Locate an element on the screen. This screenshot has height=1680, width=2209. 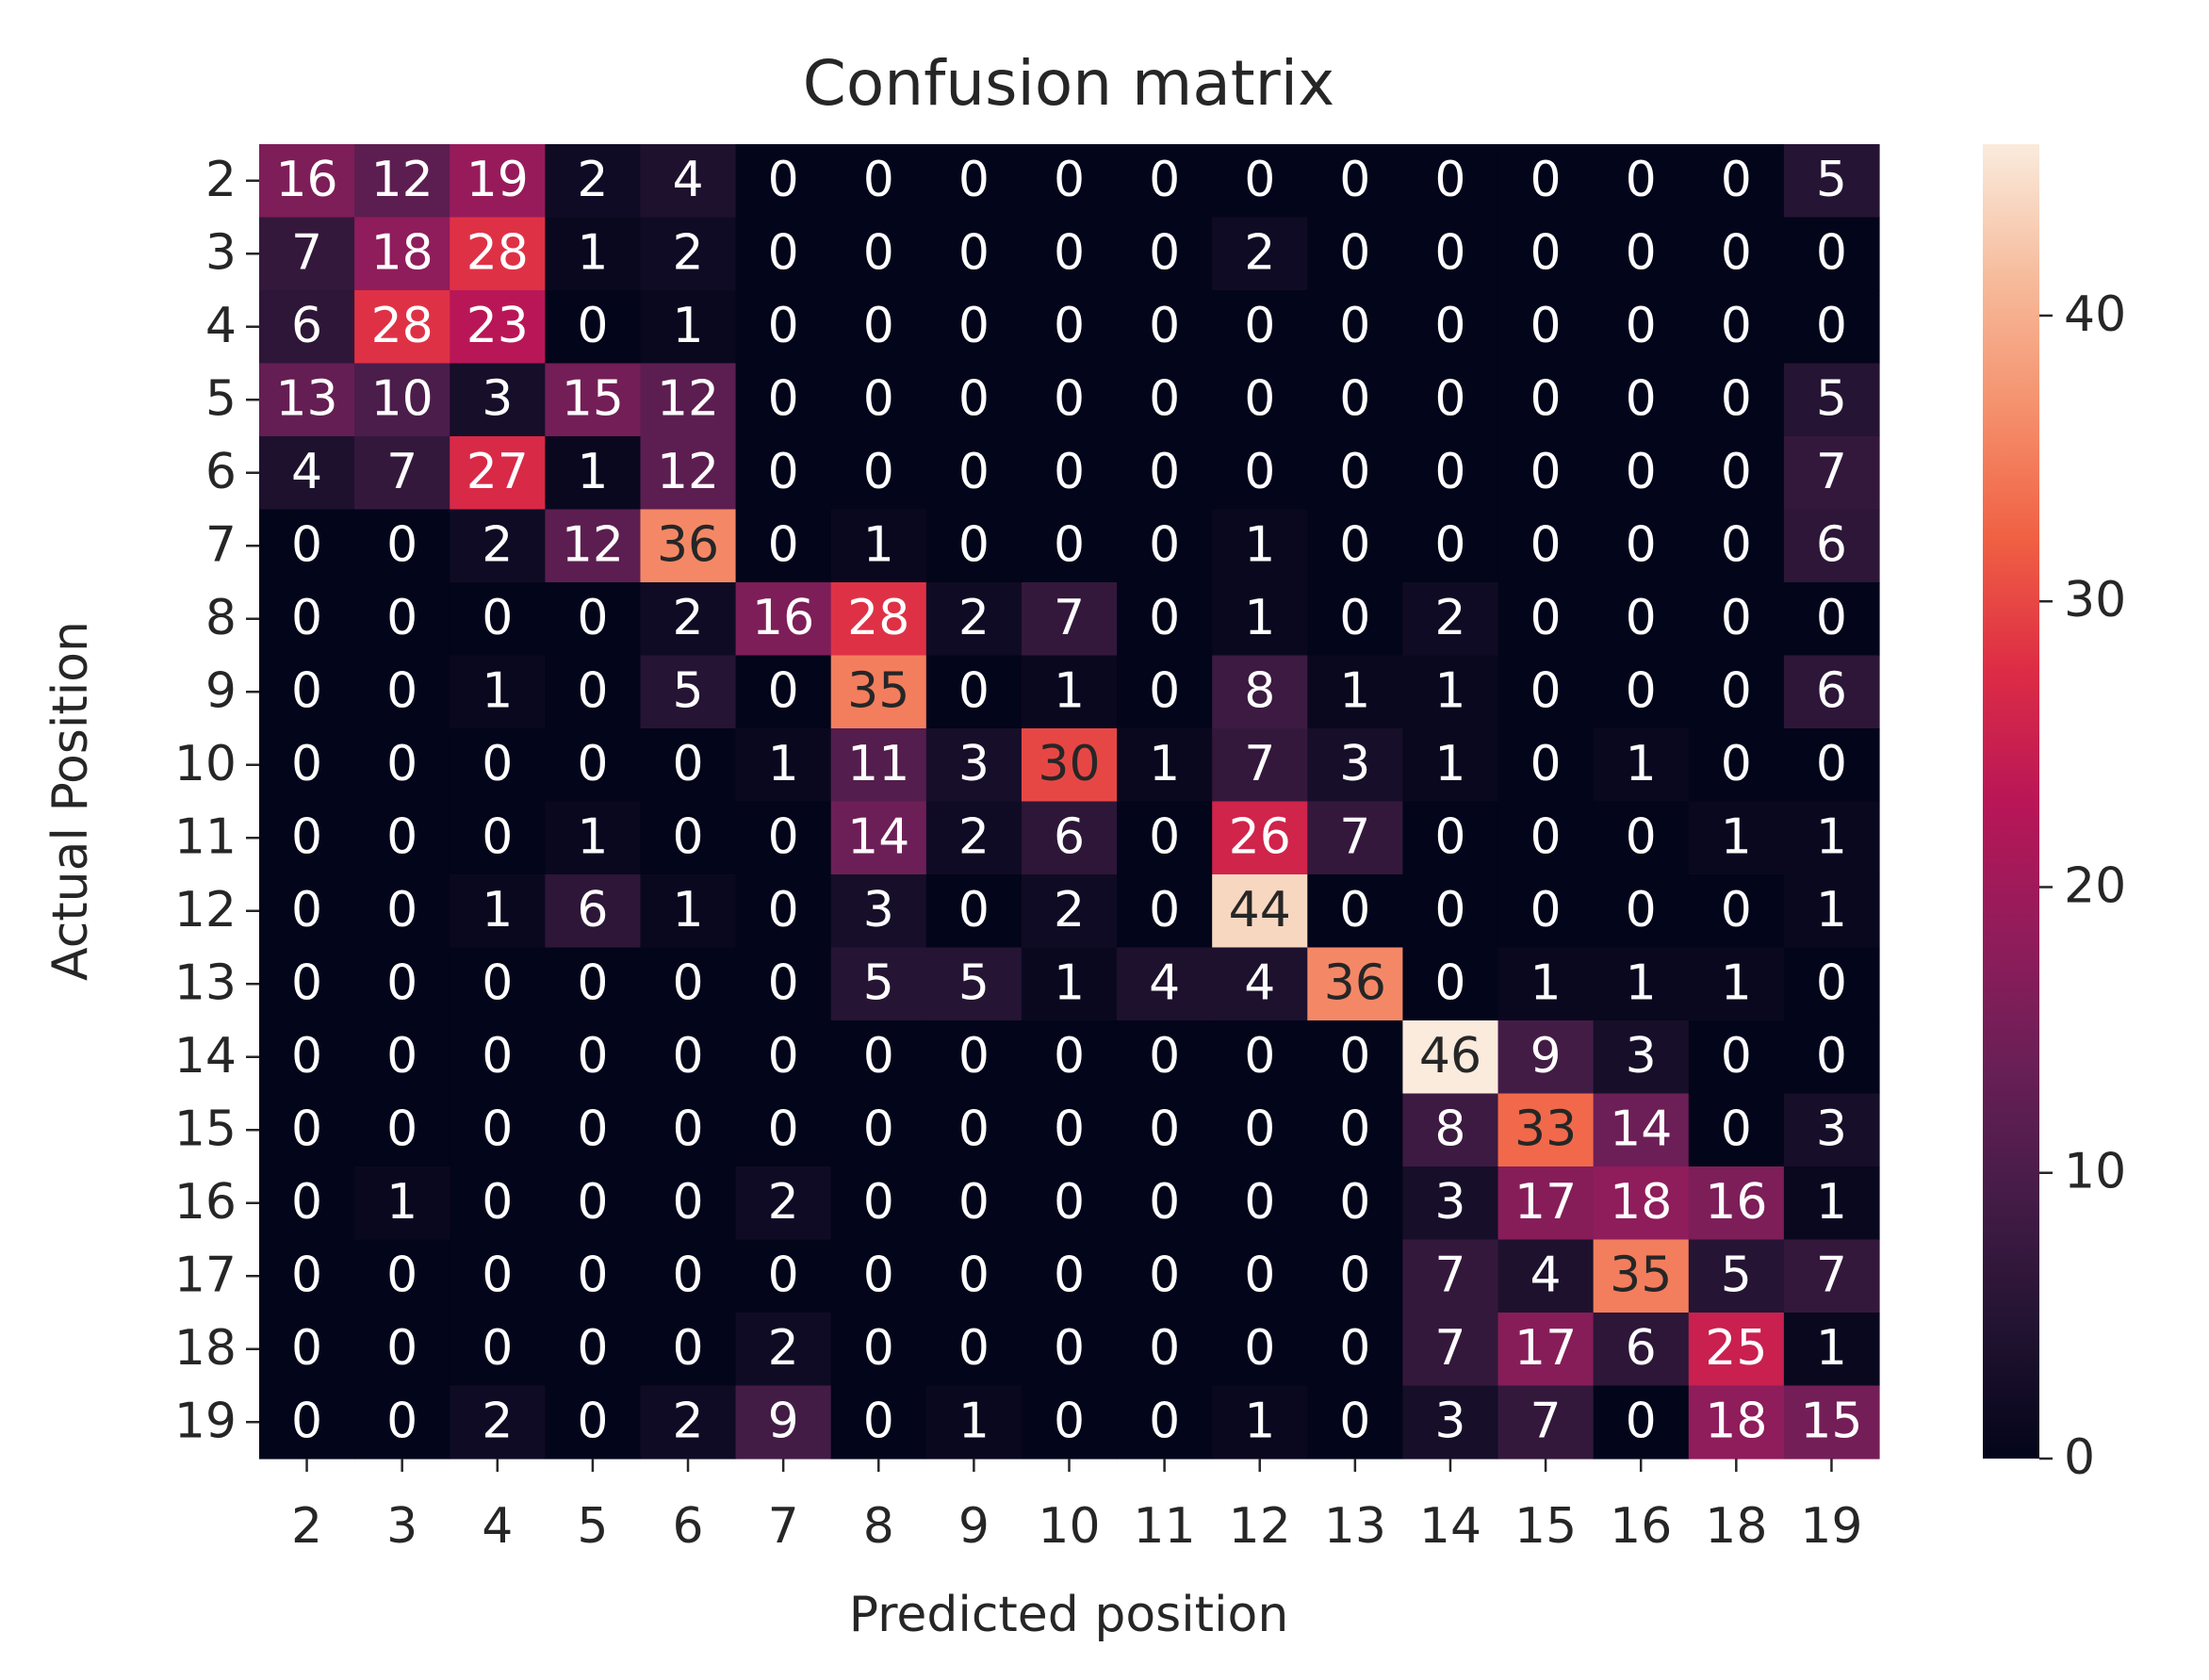
cell-label: 5 is located at coordinates (1831, 398).